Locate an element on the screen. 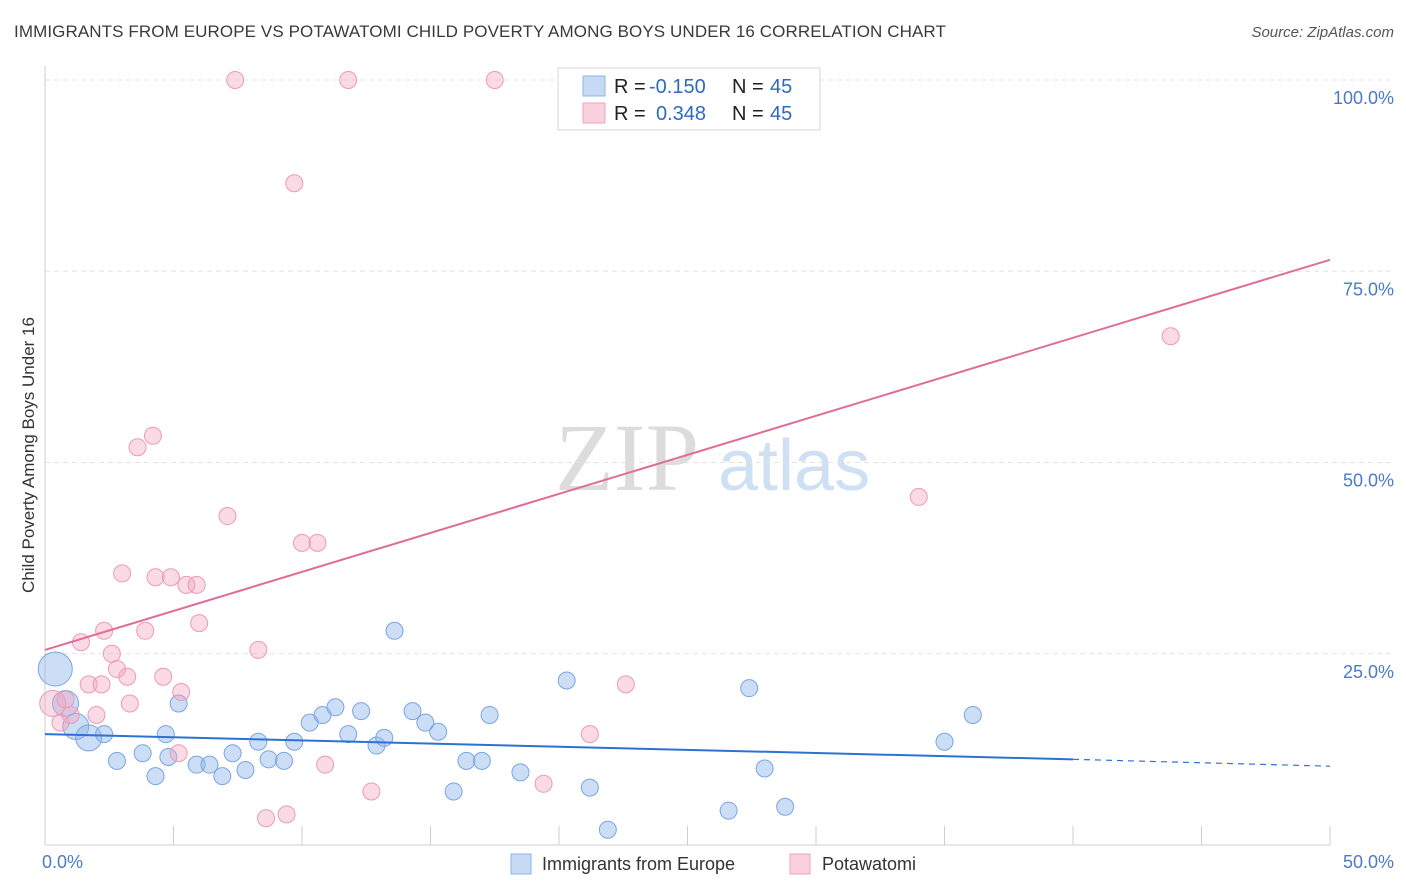 The width and height of the screenshot is (1406, 892). y-tick-label: 75.0% is located at coordinates (1368, 289).